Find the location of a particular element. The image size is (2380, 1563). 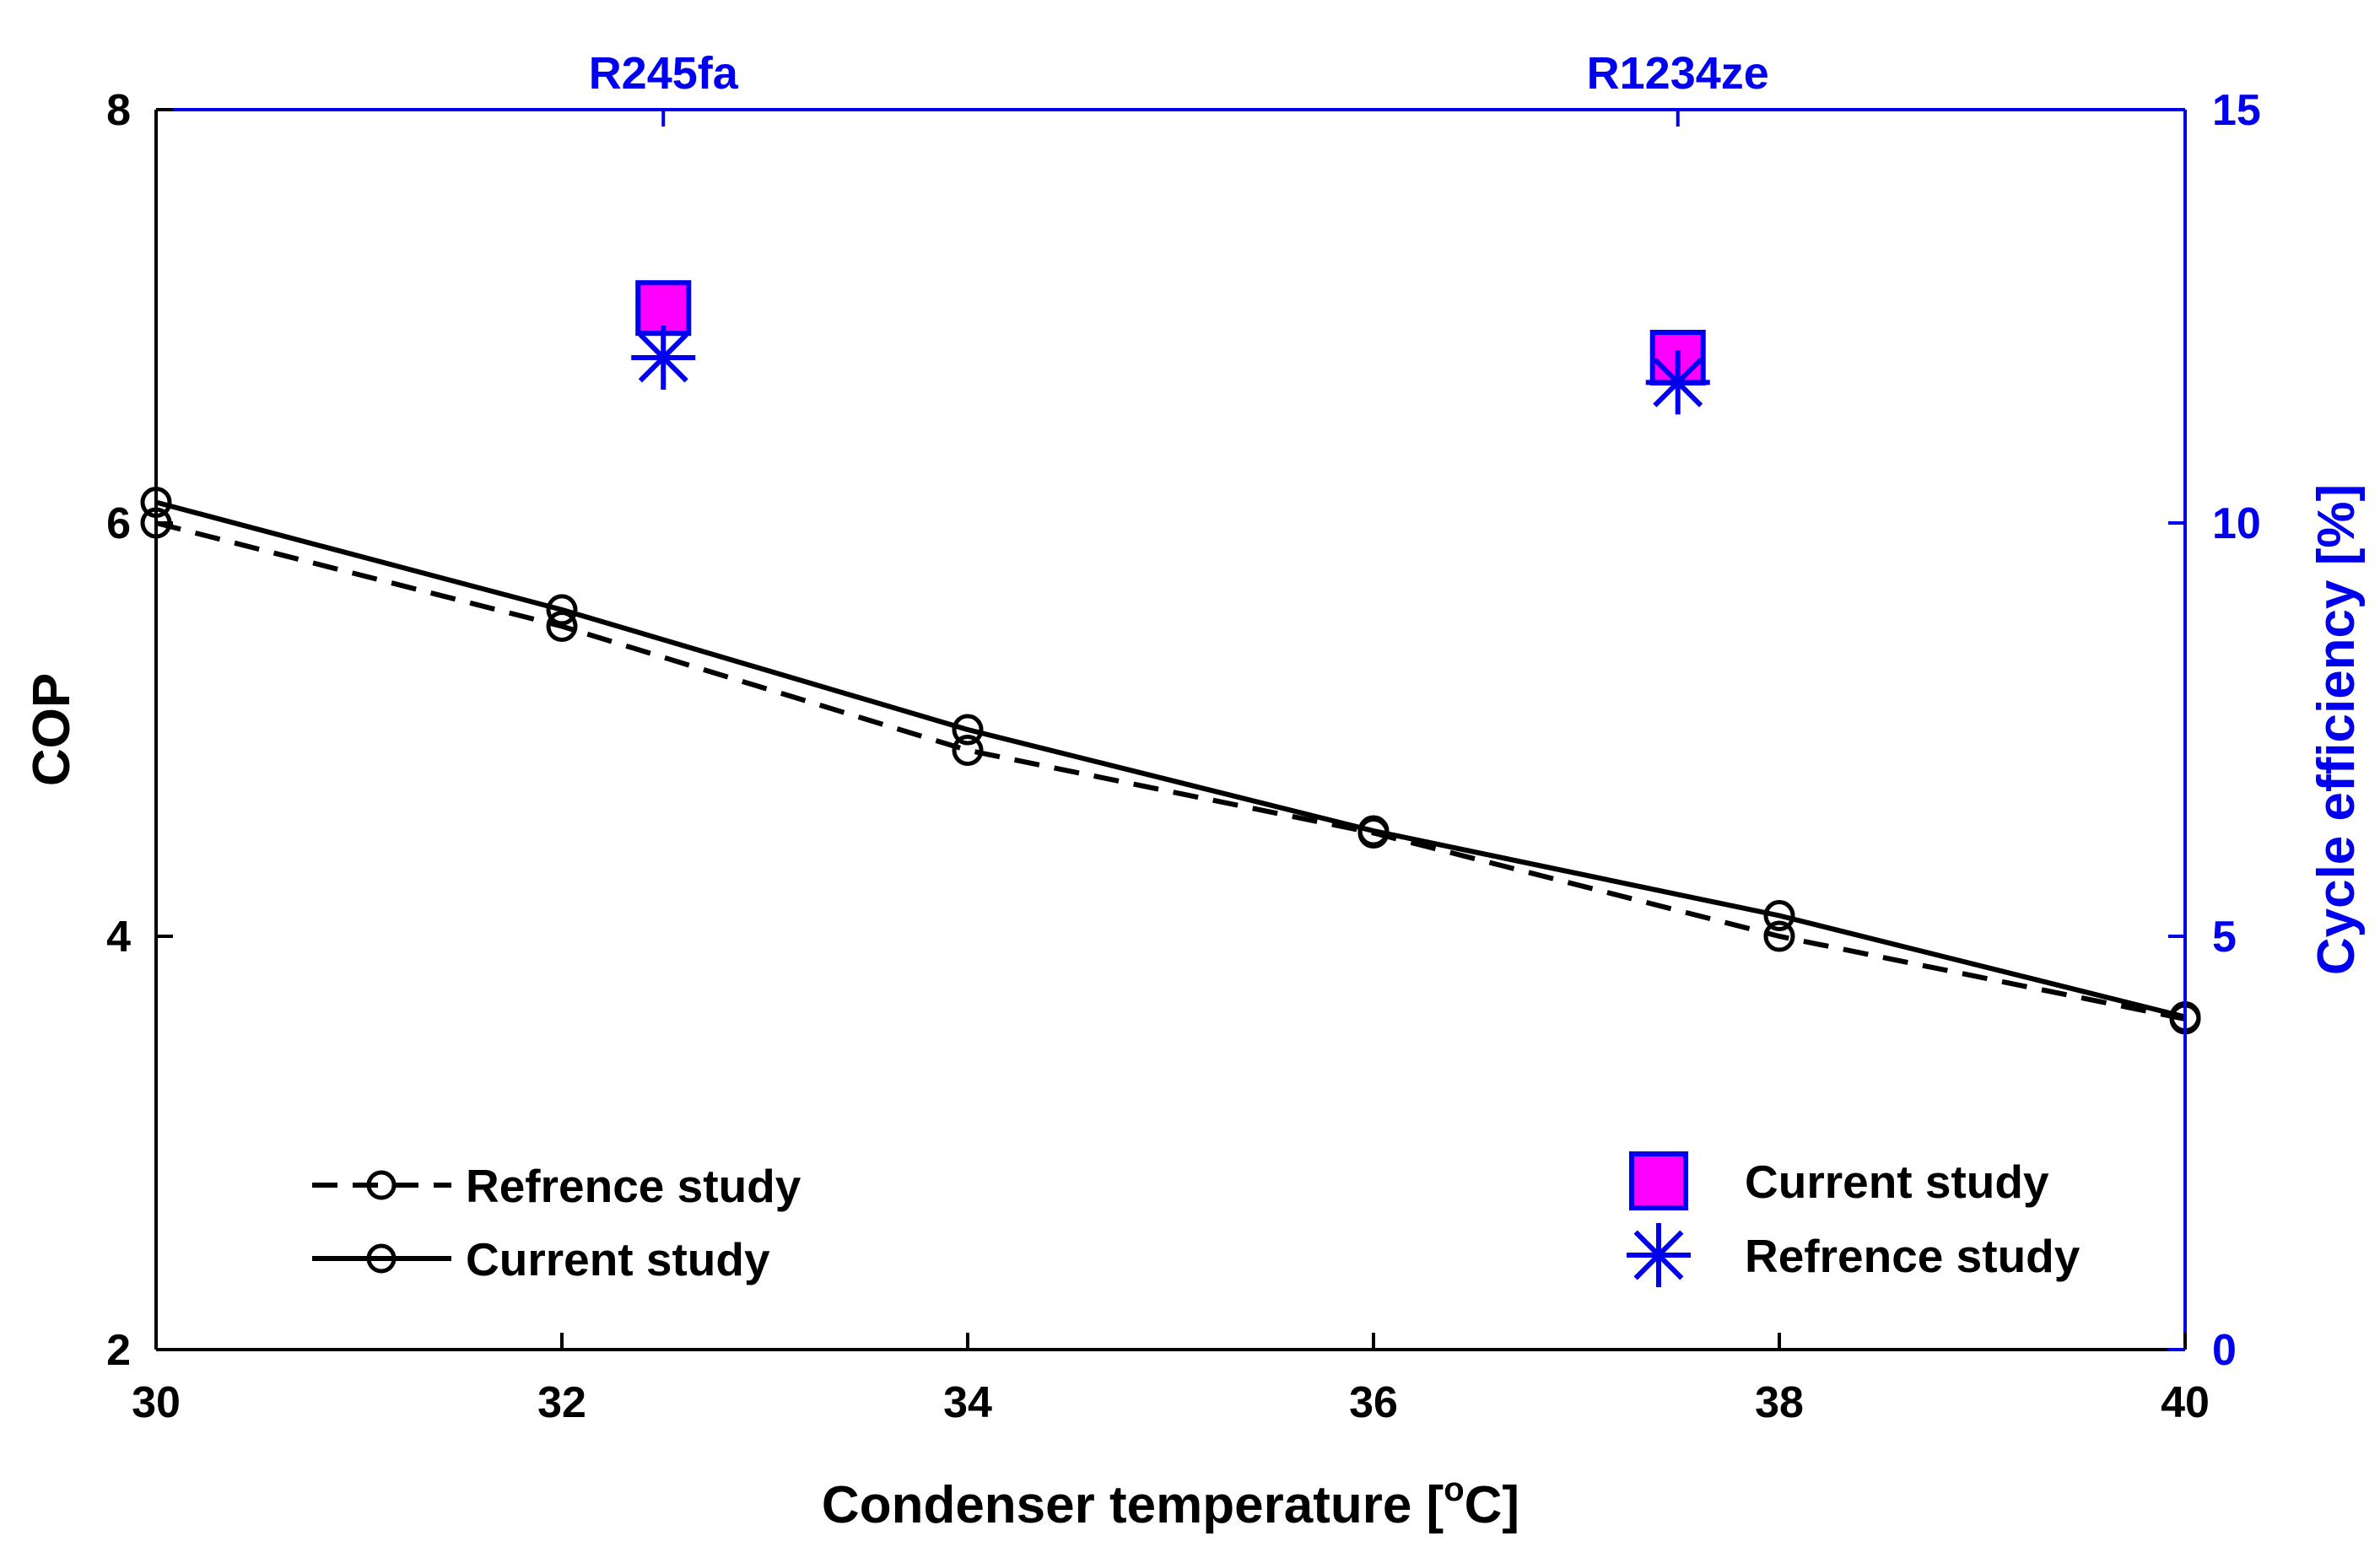

x-tick-label: 30 is located at coordinates (156, 1402).